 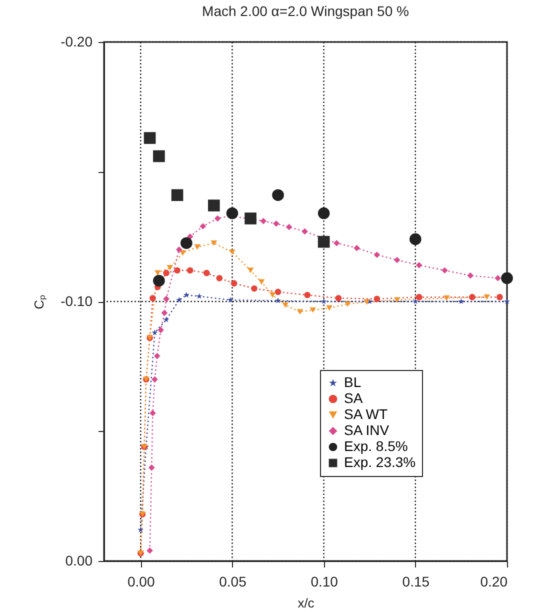 I want to click on legend-label: Exp. 23.3%, so click(x=380, y=462).